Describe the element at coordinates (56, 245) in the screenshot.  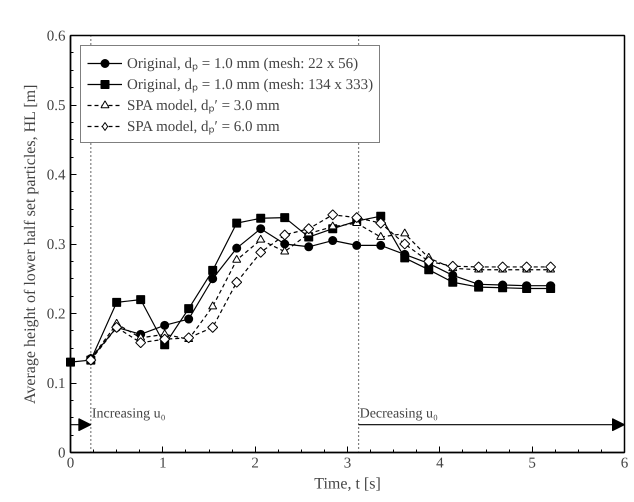
I see `y-tick-label: 0.3` at that location.